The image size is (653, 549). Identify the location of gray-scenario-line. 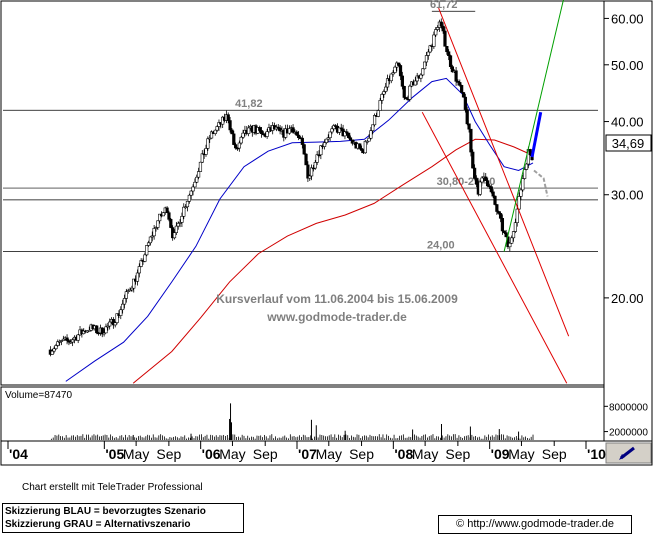
(541, 183).